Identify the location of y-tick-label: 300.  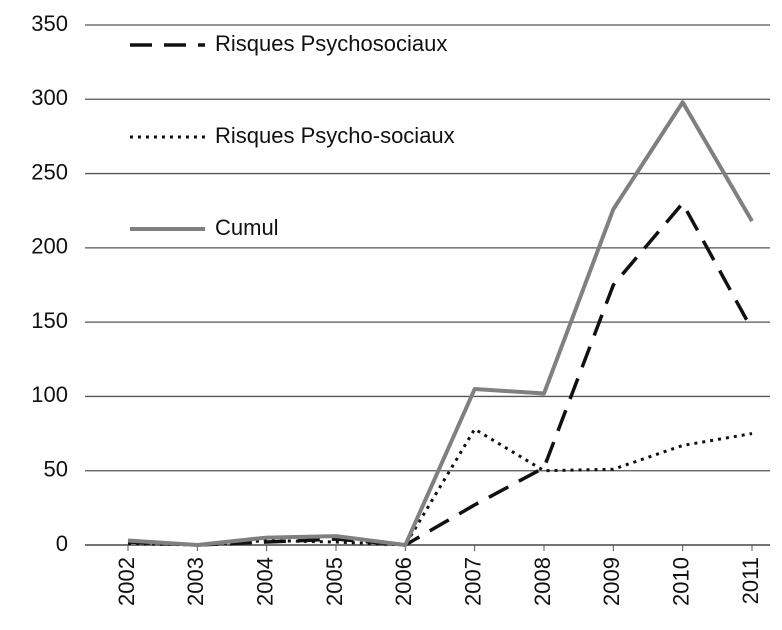
(49, 97).